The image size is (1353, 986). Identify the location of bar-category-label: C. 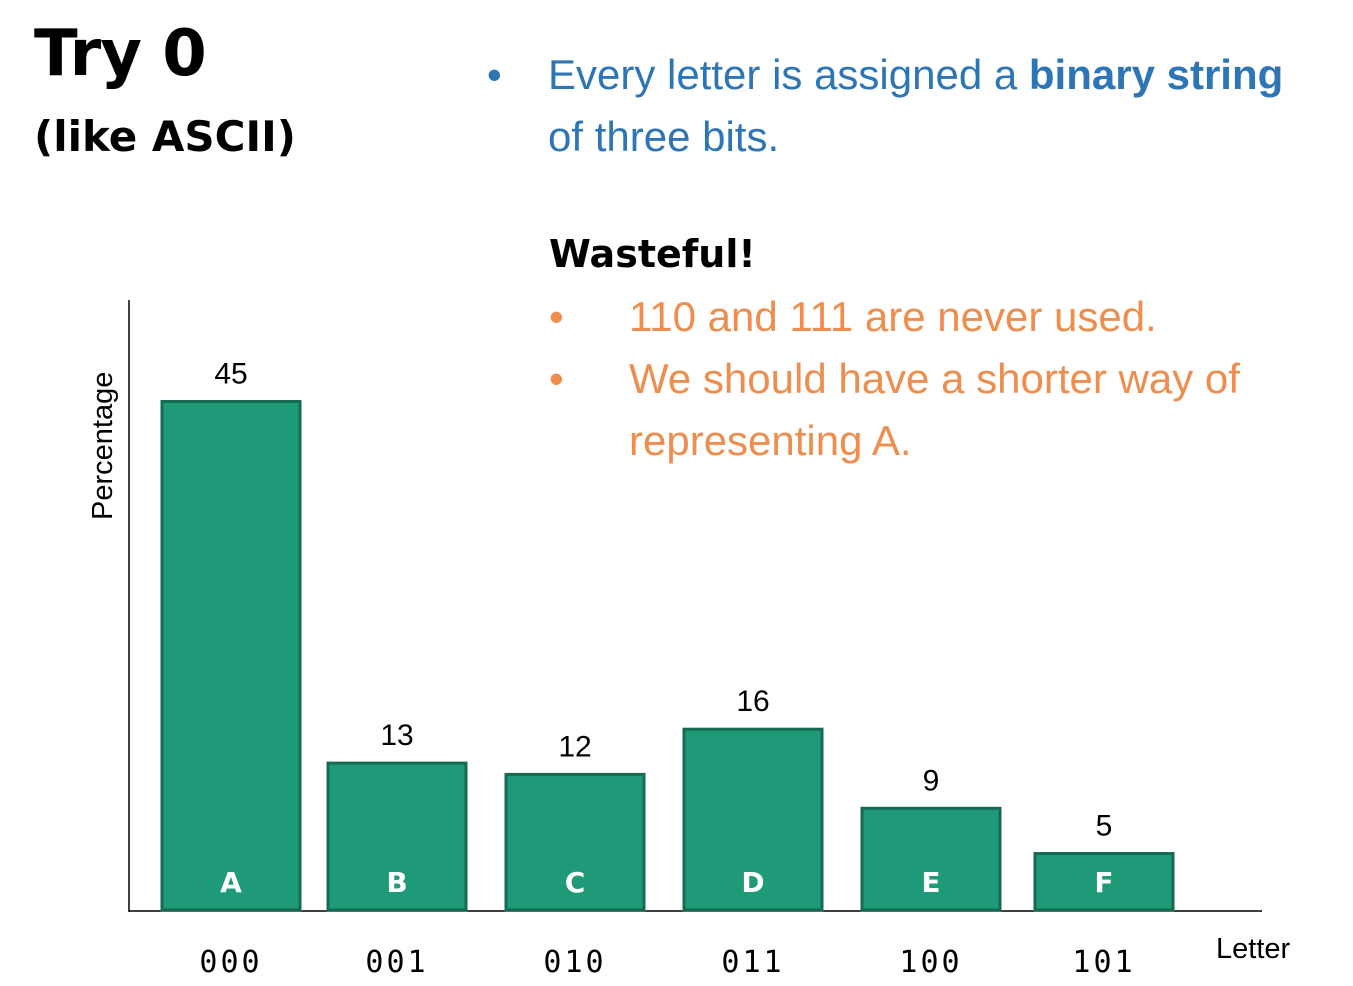
(575, 882).